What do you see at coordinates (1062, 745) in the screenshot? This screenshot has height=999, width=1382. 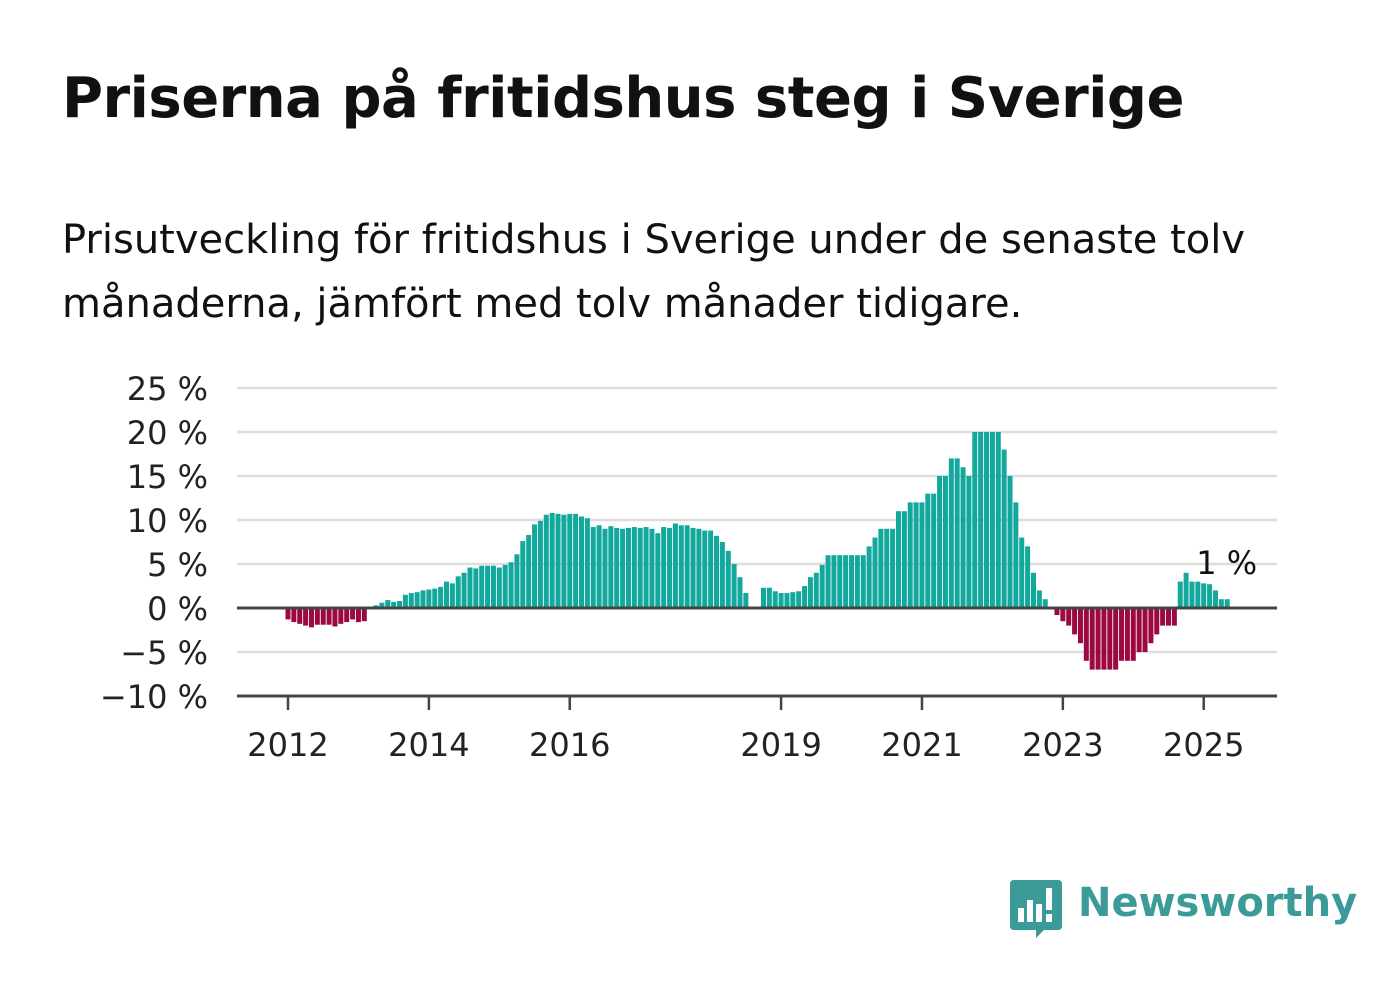 I see `x-tick-label: 2023` at bounding box center [1062, 745].